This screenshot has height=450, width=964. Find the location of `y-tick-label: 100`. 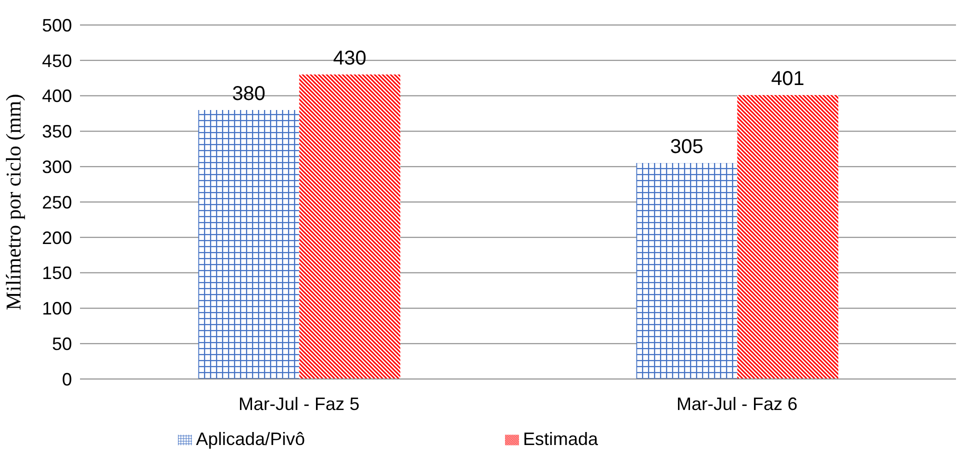

y-tick-label: 100 is located at coordinates (57, 308).